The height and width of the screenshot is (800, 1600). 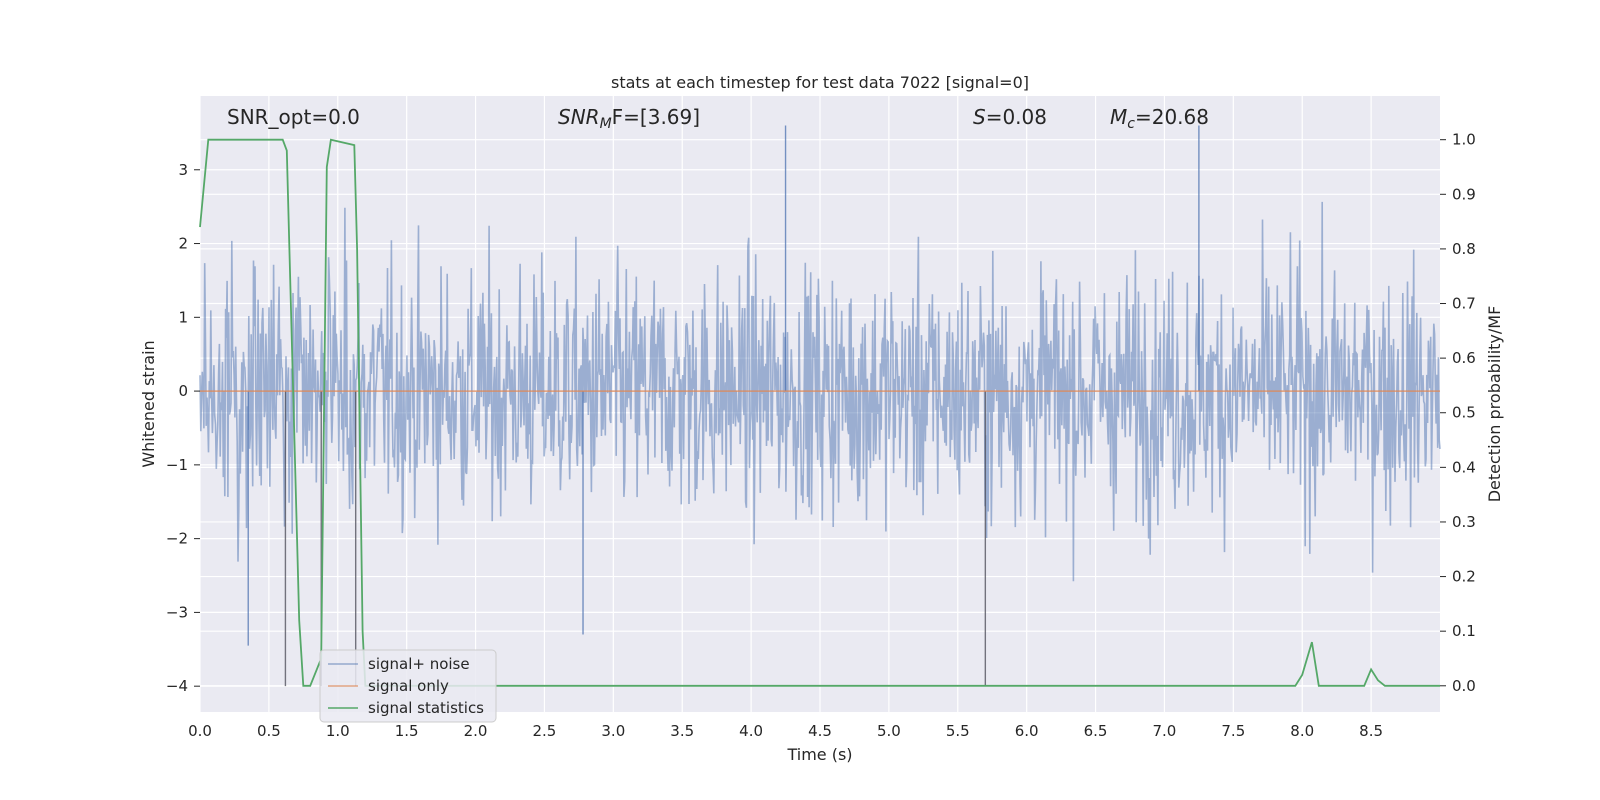 What do you see at coordinates (1027, 731) in the screenshot?
I see `x-tick-label: 6.0` at bounding box center [1027, 731].